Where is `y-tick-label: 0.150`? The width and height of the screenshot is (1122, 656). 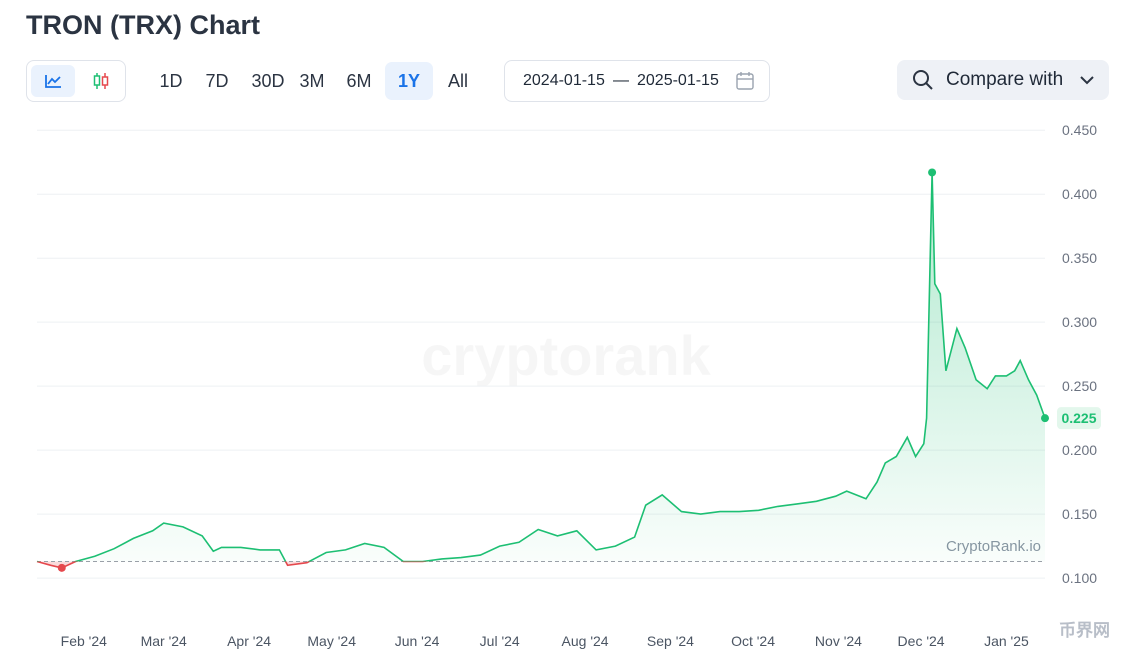
y-tick-label: 0.150 is located at coordinates (1079, 514).